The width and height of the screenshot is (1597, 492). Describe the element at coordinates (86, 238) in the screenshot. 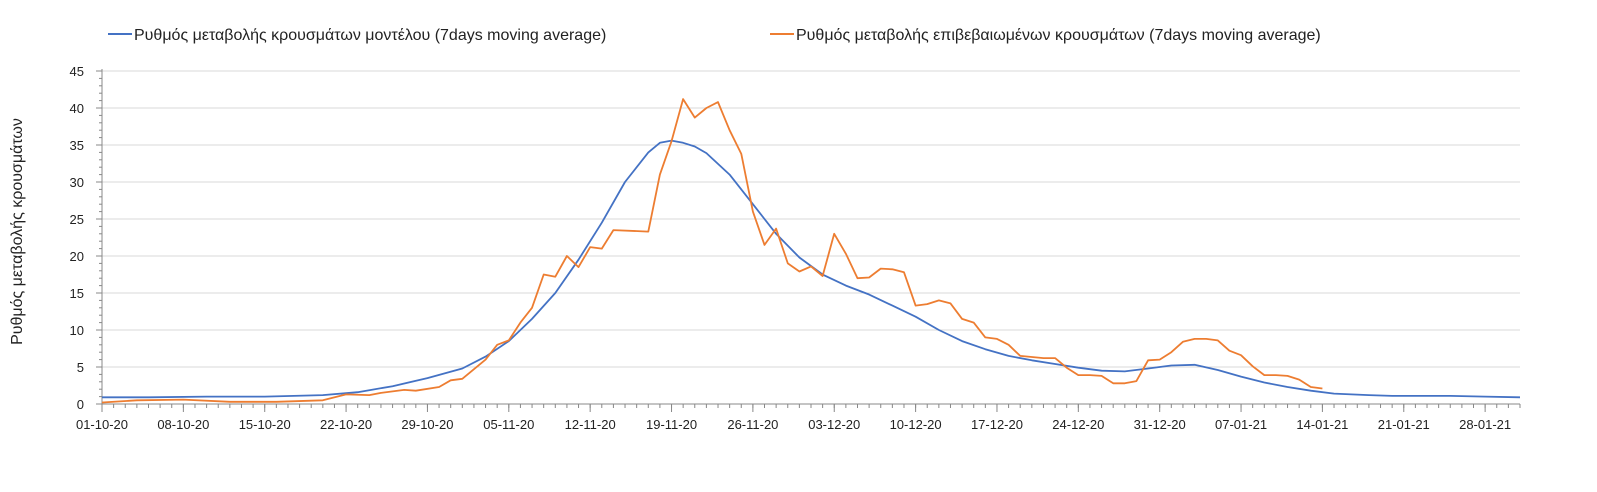

I see `y-tick-labels: 0 5 10 15 20 25 30 35 40 45` at that location.